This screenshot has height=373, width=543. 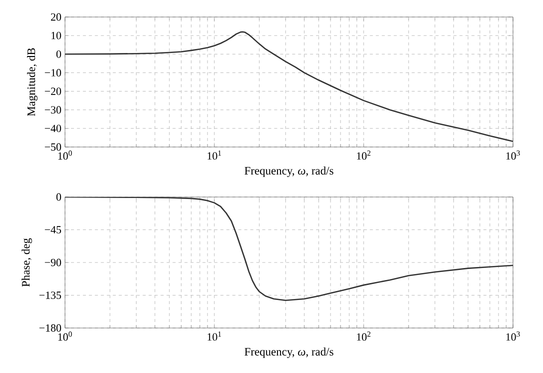 I want to click on y-tick-label: −180, so click(x=50, y=328).